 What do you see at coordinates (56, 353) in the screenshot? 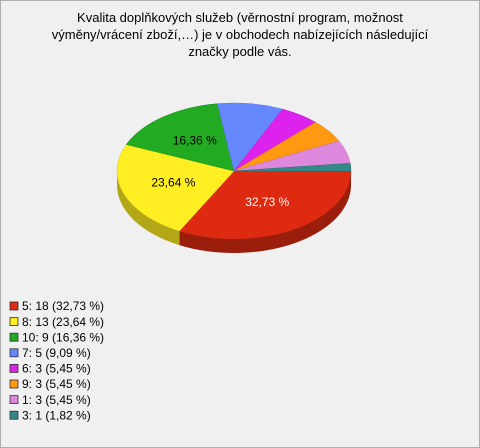
I see `legend-label: 7: 5 (9,09 %)` at bounding box center [56, 353].